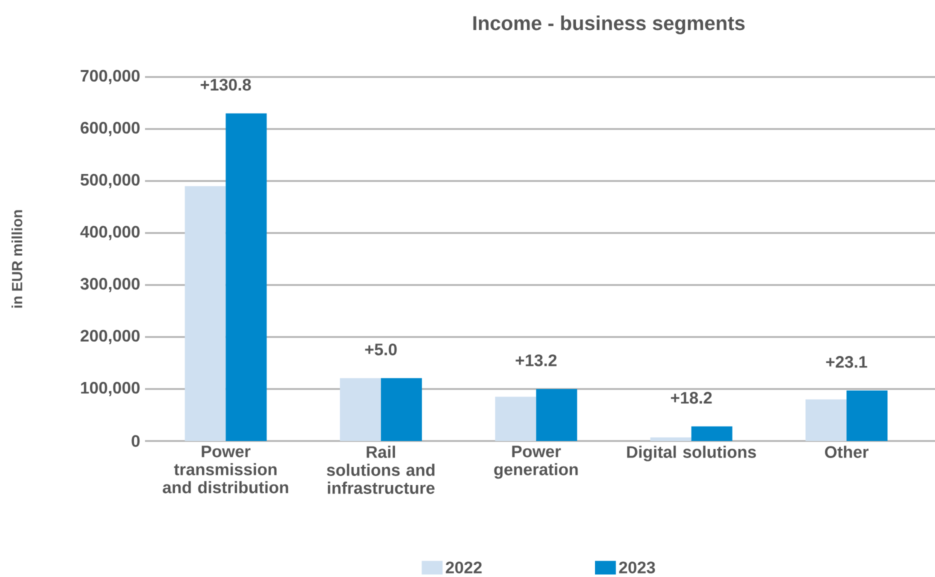 The width and height of the screenshot is (935, 577). Describe the element at coordinates (637, 568) in the screenshot. I see `legend-label: 2023` at that location.